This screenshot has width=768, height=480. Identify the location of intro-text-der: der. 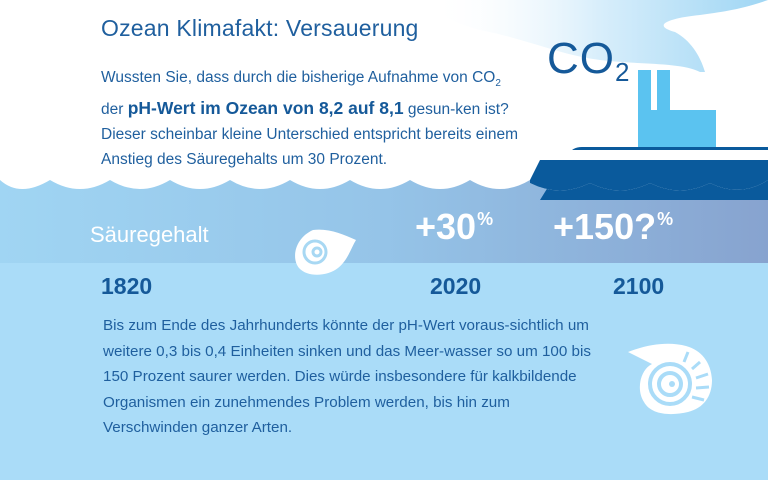
(114, 110).